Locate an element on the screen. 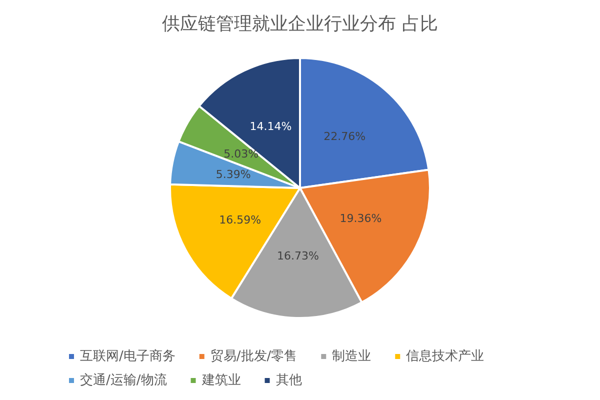 This screenshot has height=400, width=600. data-label: 5.39% is located at coordinates (233, 175).